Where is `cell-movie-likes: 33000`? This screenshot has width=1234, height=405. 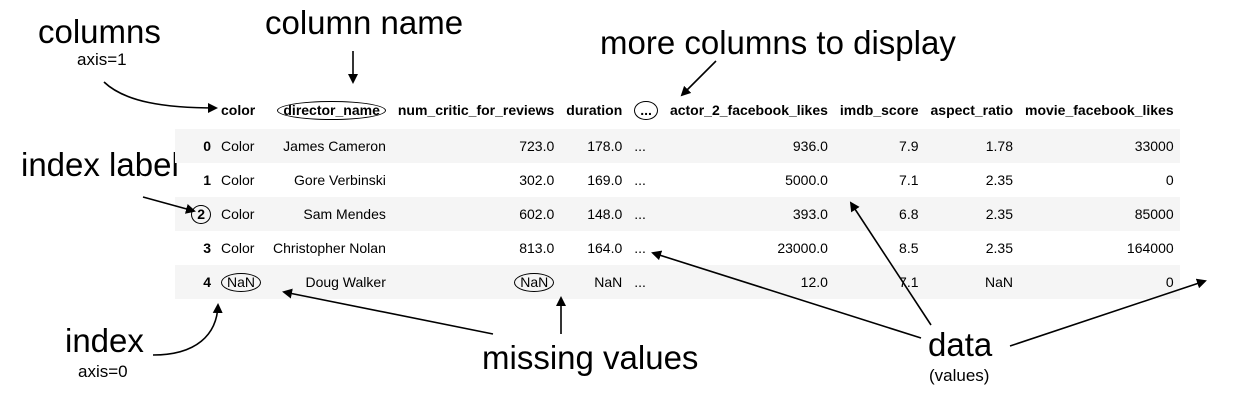 cell-movie-likes: 33000 is located at coordinates (1154, 146).